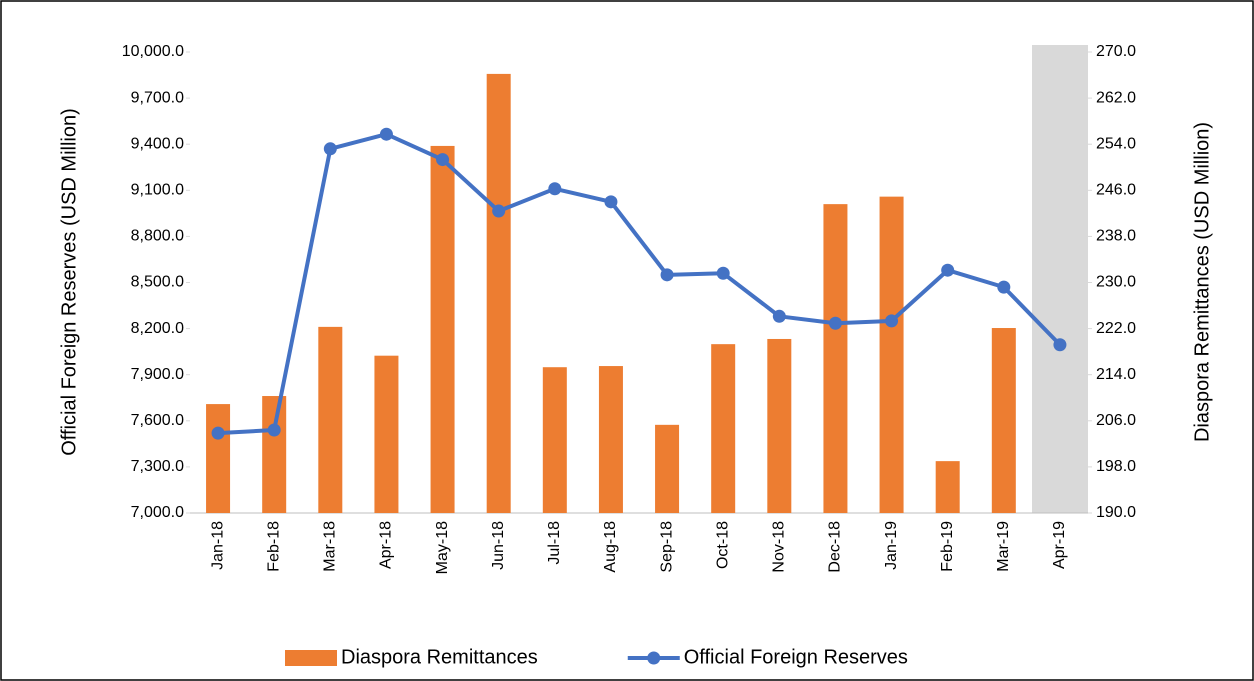 The height and width of the screenshot is (681, 1254). What do you see at coordinates (439, 657) in the screenshot?
I see `legend-label: Diaspora Remittances` at bounding box center [439, 657].